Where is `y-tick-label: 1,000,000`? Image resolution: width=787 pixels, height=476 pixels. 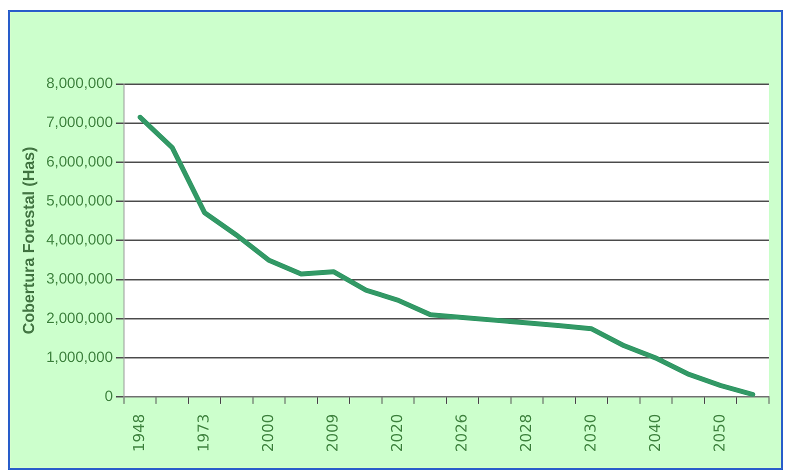 y-tick-label: 1,000,000 is located at coordinates (79, 357).